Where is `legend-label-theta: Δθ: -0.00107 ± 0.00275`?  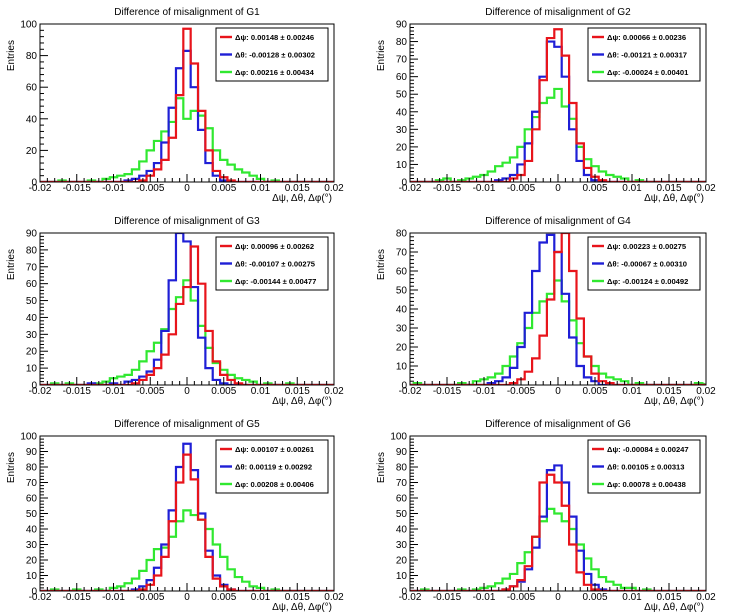 legend-label-theta: Δθ: -0.00107 ± 0.00275 is located at coordinates (275, 264).